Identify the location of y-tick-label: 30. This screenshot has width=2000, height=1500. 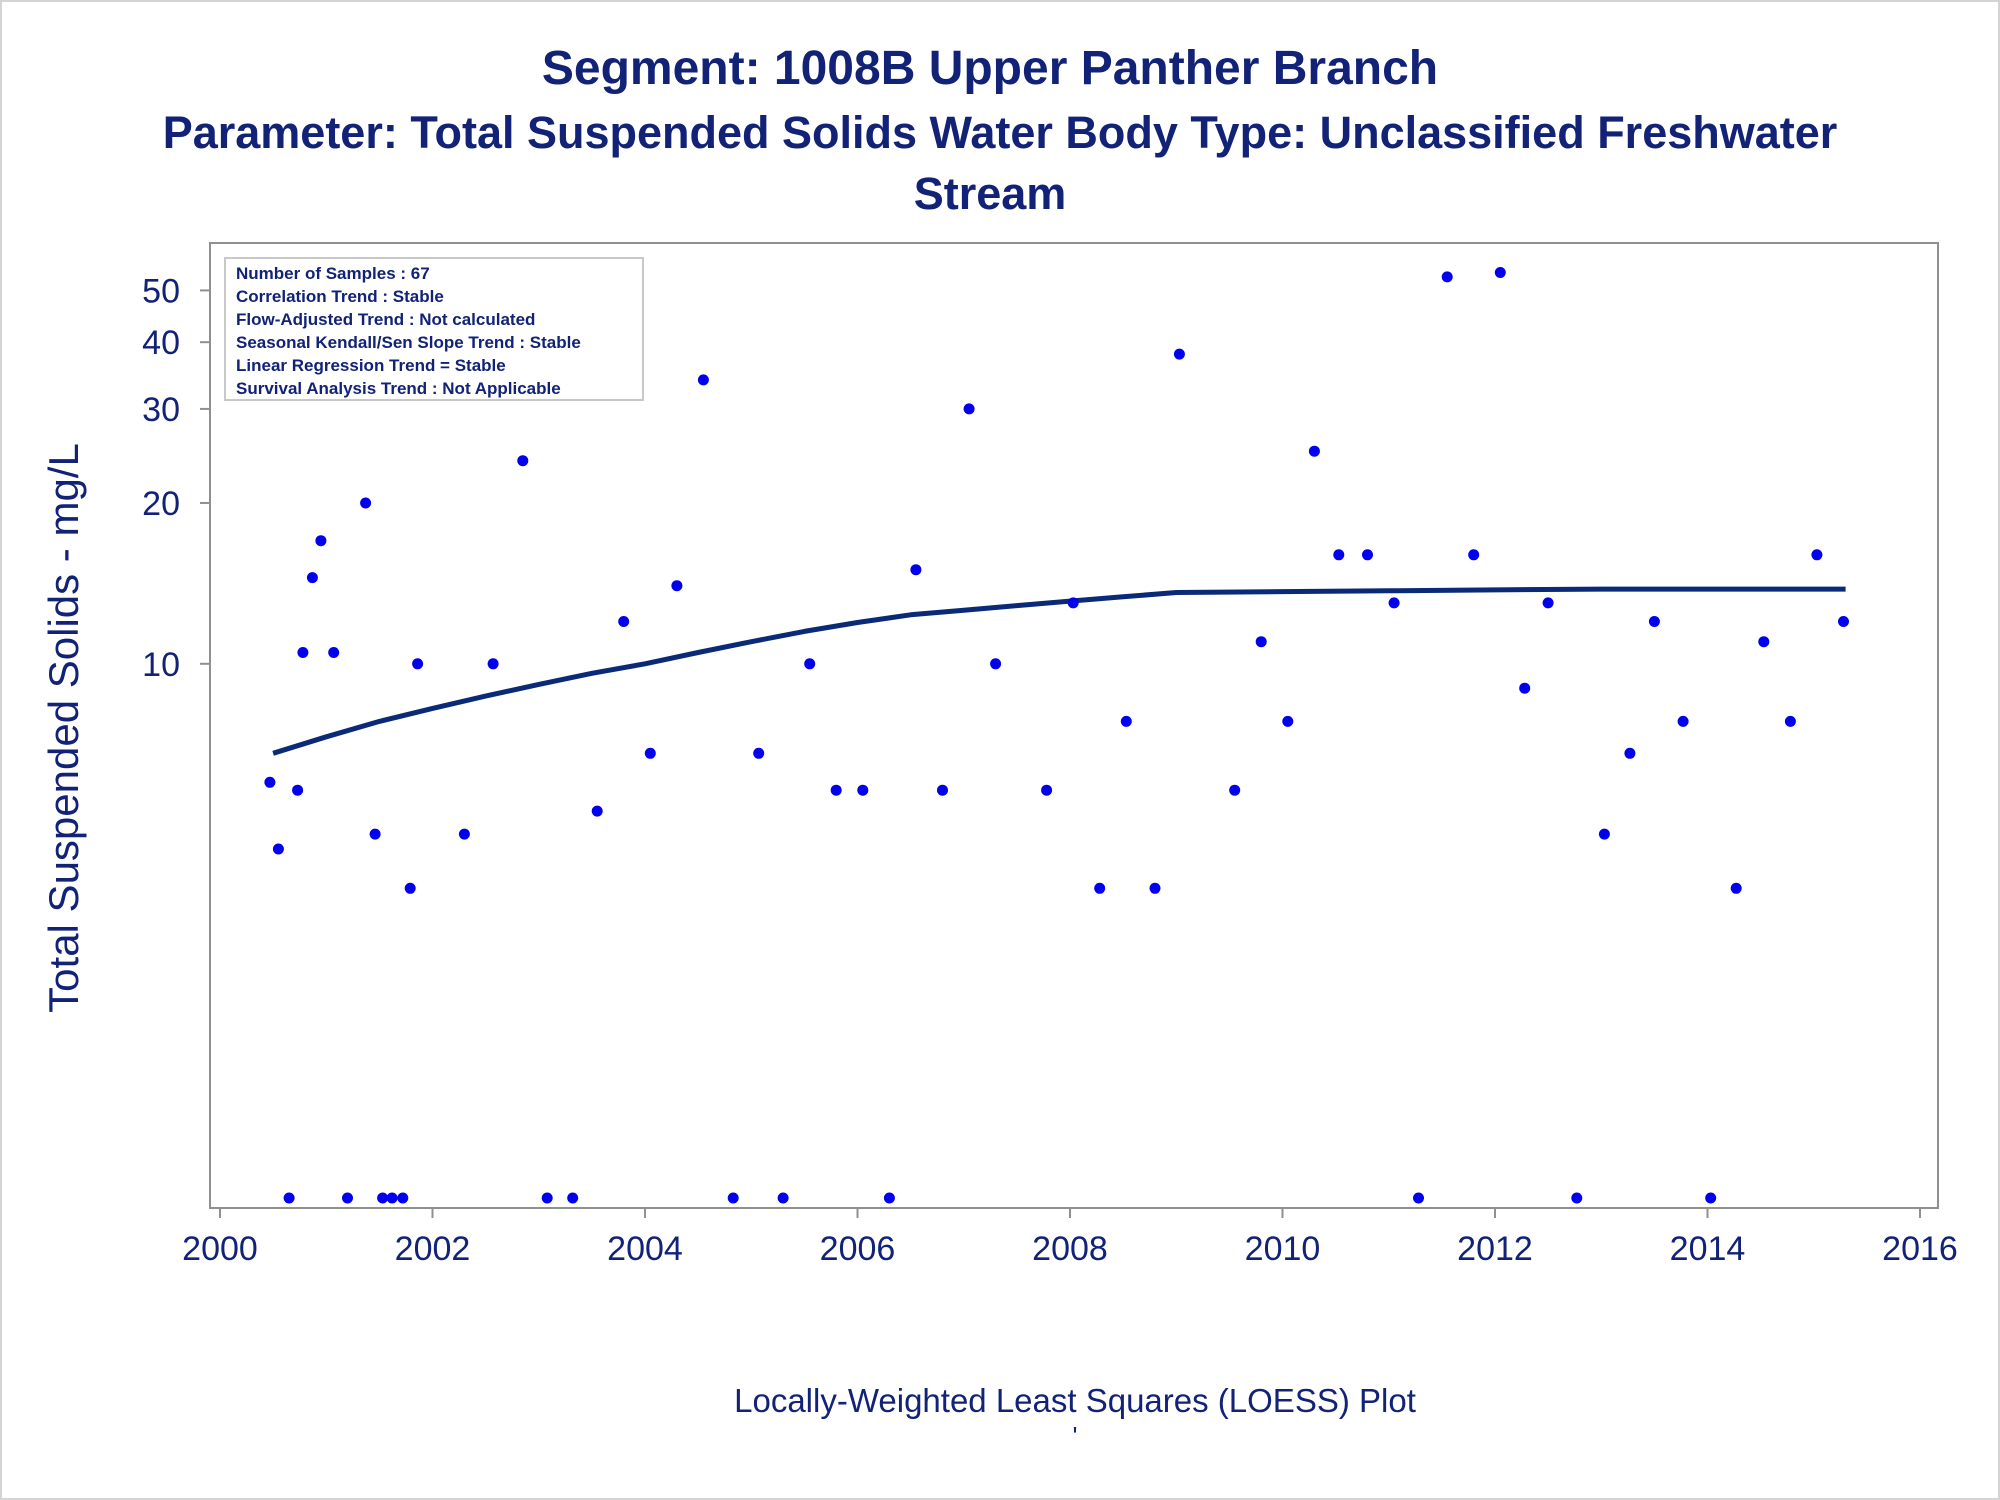
(161, 410).